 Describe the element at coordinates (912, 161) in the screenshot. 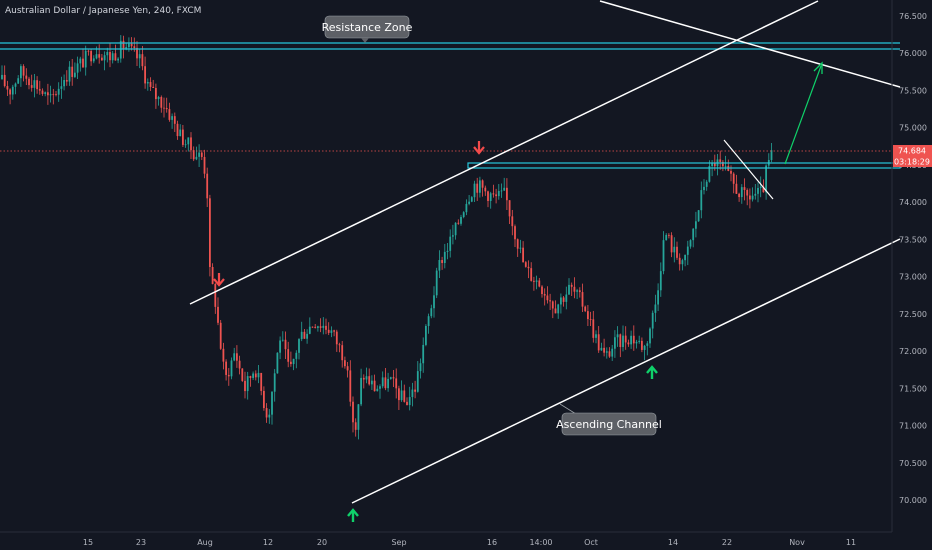

I see `countdown-tag: 03:18:29` at that location.